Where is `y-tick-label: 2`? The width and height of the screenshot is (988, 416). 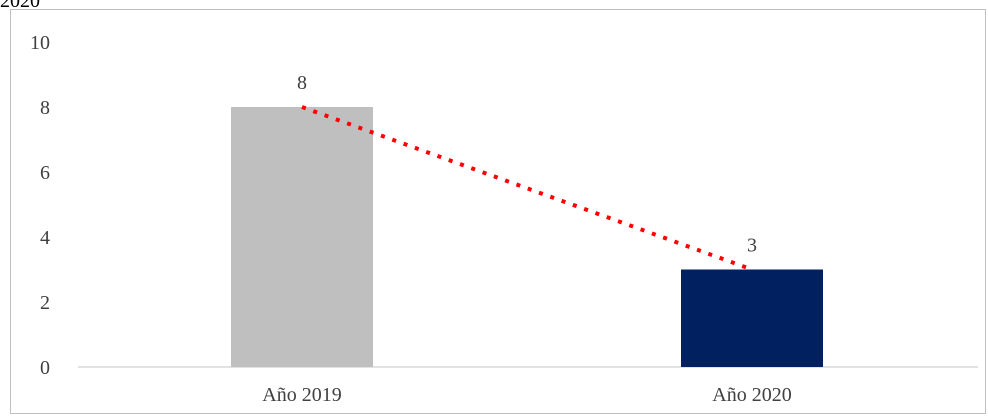 y-tick-label: 2 is located at coordinates (45, 303).